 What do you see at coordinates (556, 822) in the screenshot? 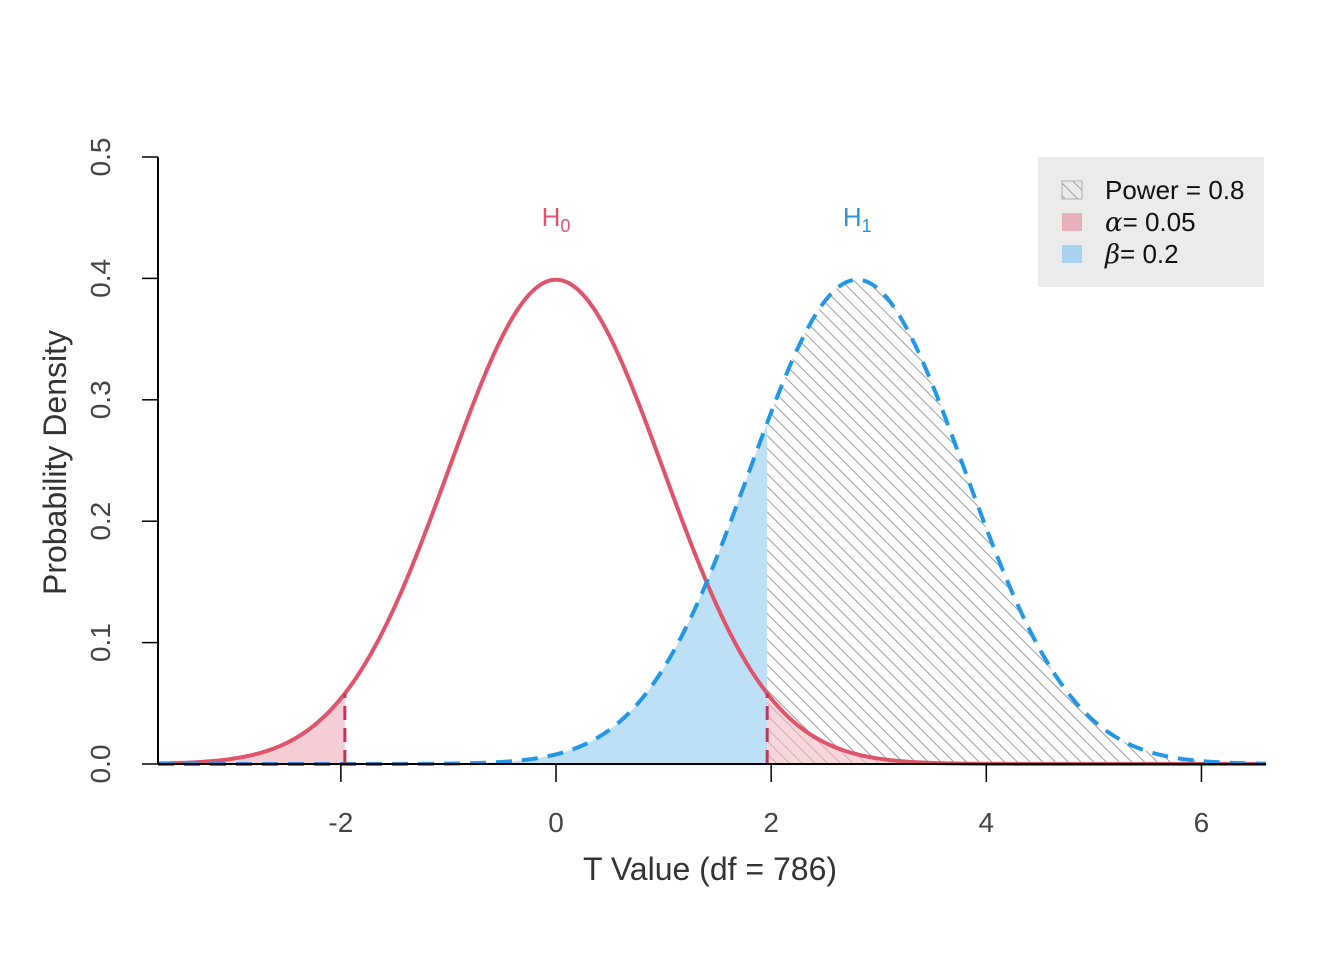
I see `x-tick-label: 0` at bounding box center [556, 822].